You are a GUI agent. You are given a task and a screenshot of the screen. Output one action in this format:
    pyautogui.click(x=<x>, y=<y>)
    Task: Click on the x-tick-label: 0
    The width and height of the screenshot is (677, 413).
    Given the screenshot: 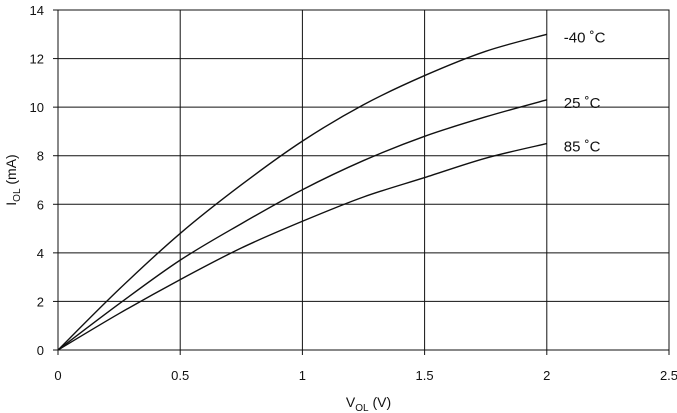 What is the action you would take?
    pyautogui.click(x=57, y=375)
    